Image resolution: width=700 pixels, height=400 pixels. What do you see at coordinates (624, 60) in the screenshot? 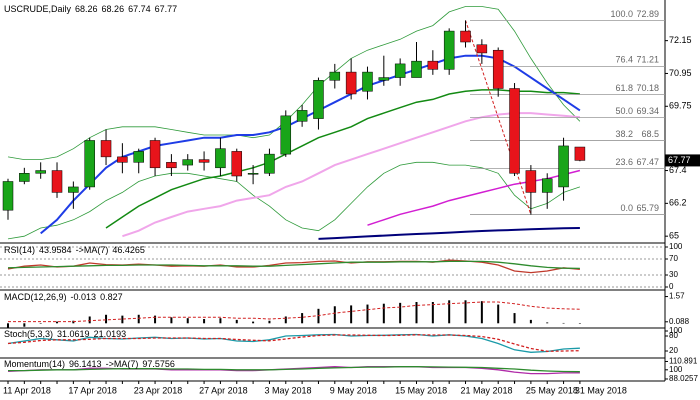
I see `fib-ratio: 76.4` at bounding box center [624, 60].